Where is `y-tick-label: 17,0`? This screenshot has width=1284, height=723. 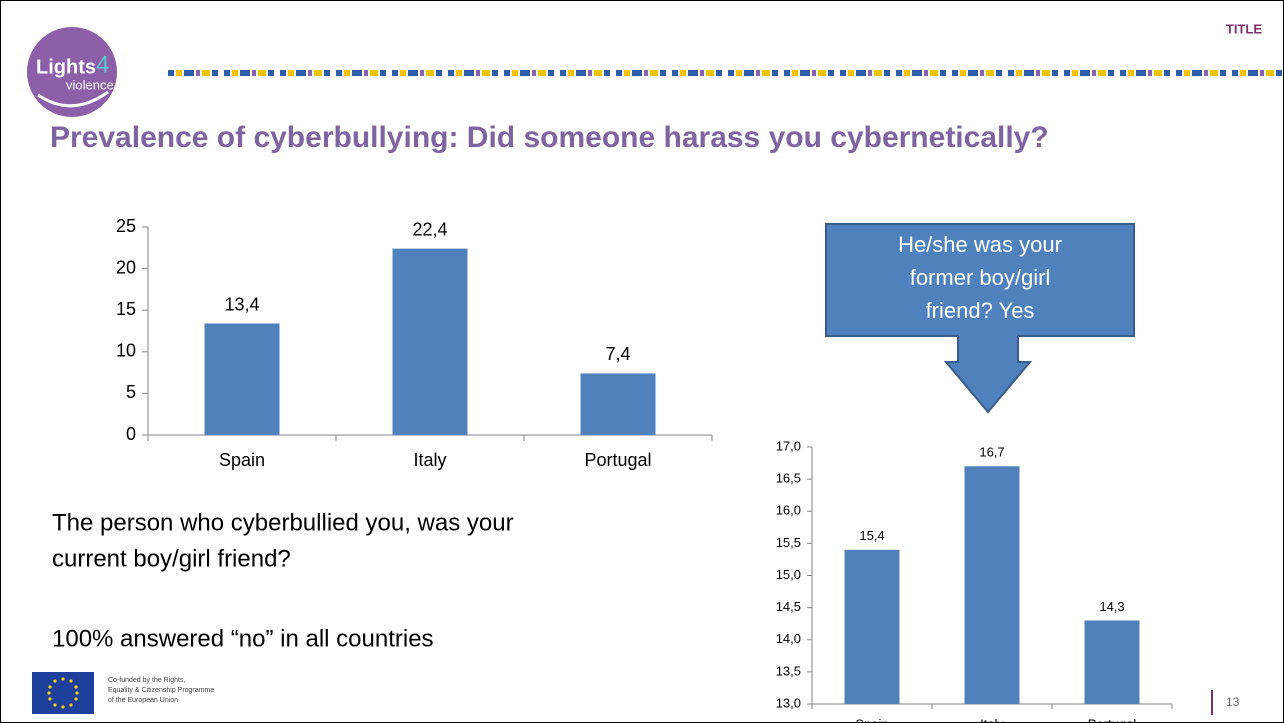 y-tick-label: 17,0 is located at coordinates (788, 445).